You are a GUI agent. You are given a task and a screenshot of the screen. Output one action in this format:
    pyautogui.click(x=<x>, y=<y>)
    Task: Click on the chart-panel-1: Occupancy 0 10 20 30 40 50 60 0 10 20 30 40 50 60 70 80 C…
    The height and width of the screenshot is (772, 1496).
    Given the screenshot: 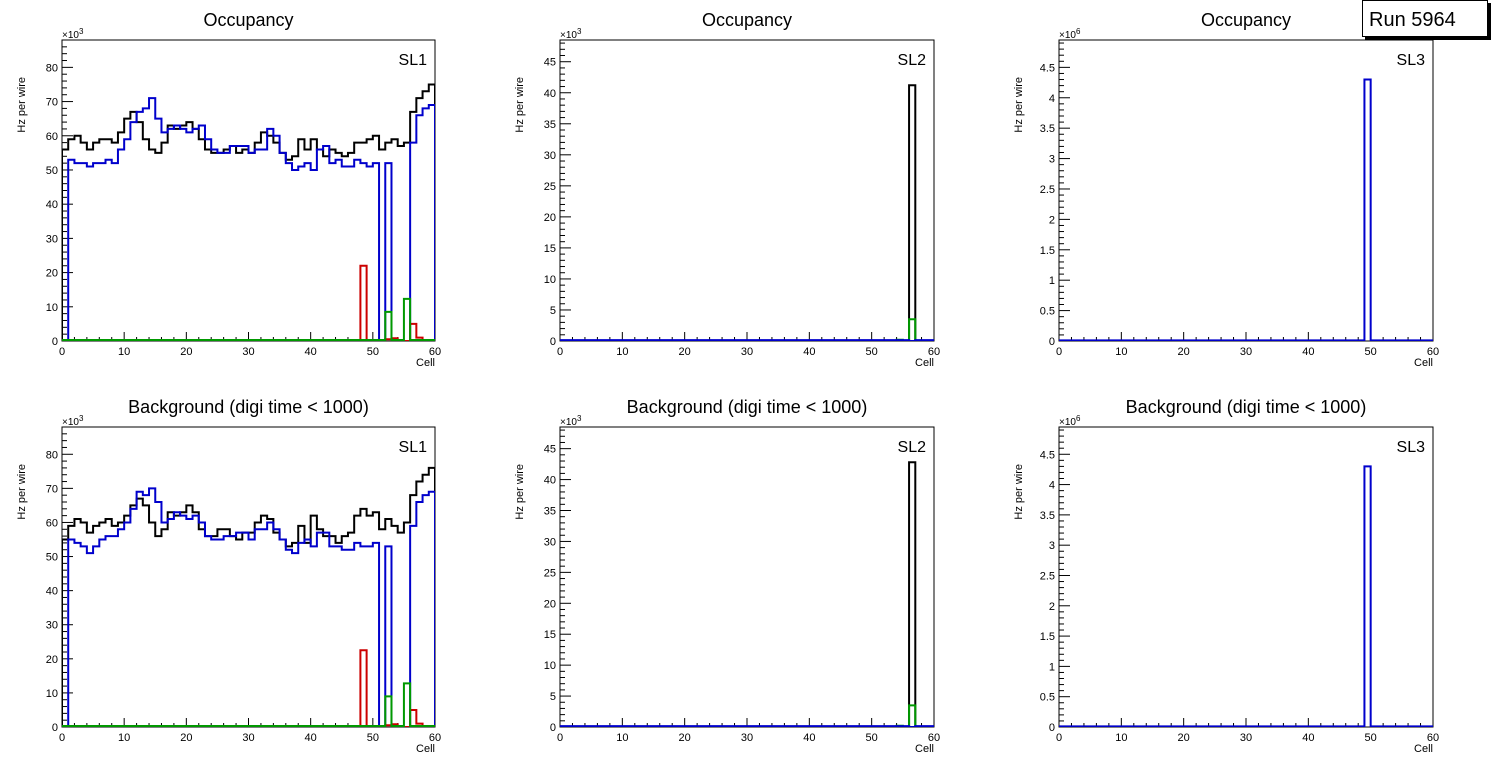 What is the action you would take?
    pyautogui.click(x=228, y=189)
    